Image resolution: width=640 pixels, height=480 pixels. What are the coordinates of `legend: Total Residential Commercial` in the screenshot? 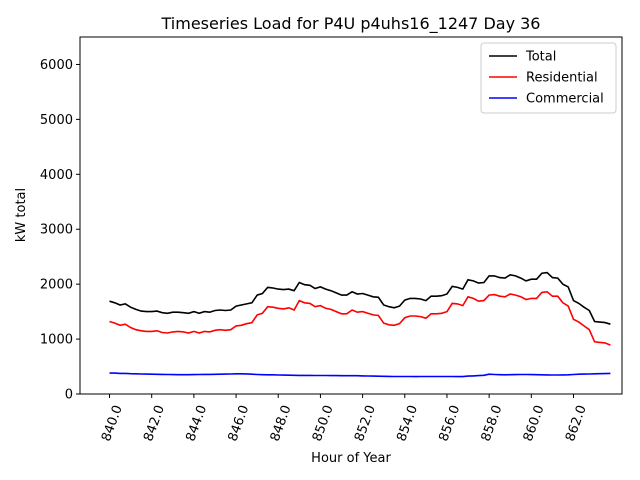 It's located at (548, 78).